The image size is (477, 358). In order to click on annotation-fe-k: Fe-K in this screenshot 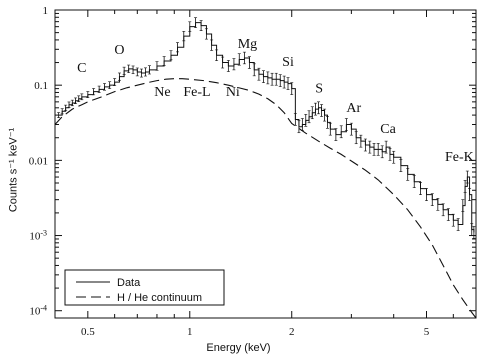, I will do `click(459, 157)`.